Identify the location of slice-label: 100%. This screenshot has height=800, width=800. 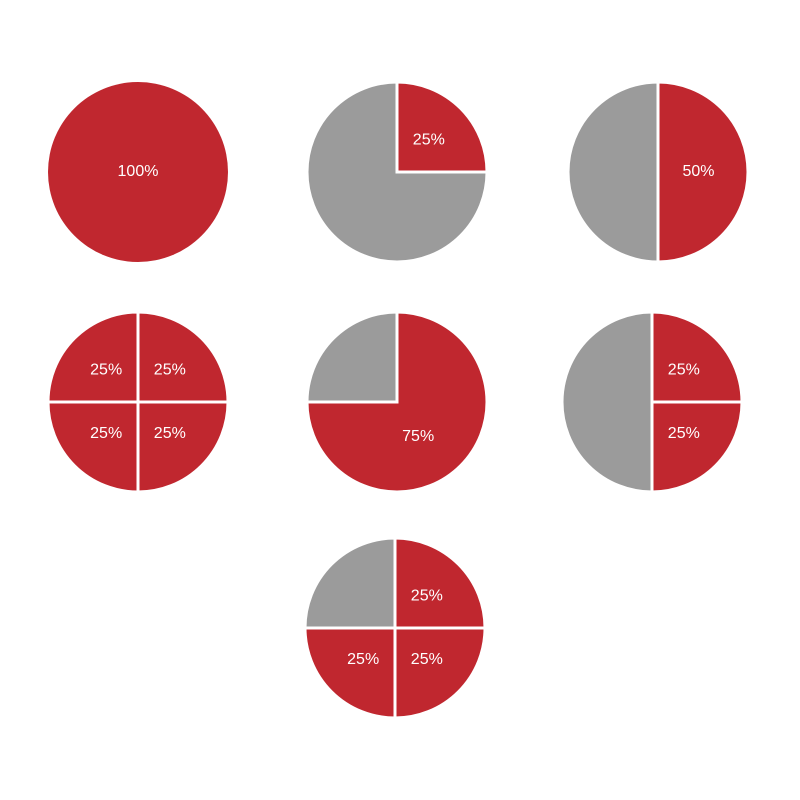
(138, 171).